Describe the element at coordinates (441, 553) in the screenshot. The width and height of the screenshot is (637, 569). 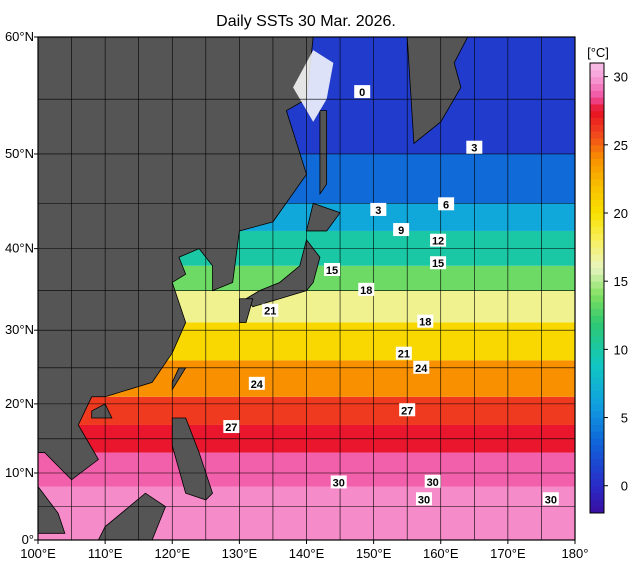
I see `x-tick-label: 160°E` at that location.